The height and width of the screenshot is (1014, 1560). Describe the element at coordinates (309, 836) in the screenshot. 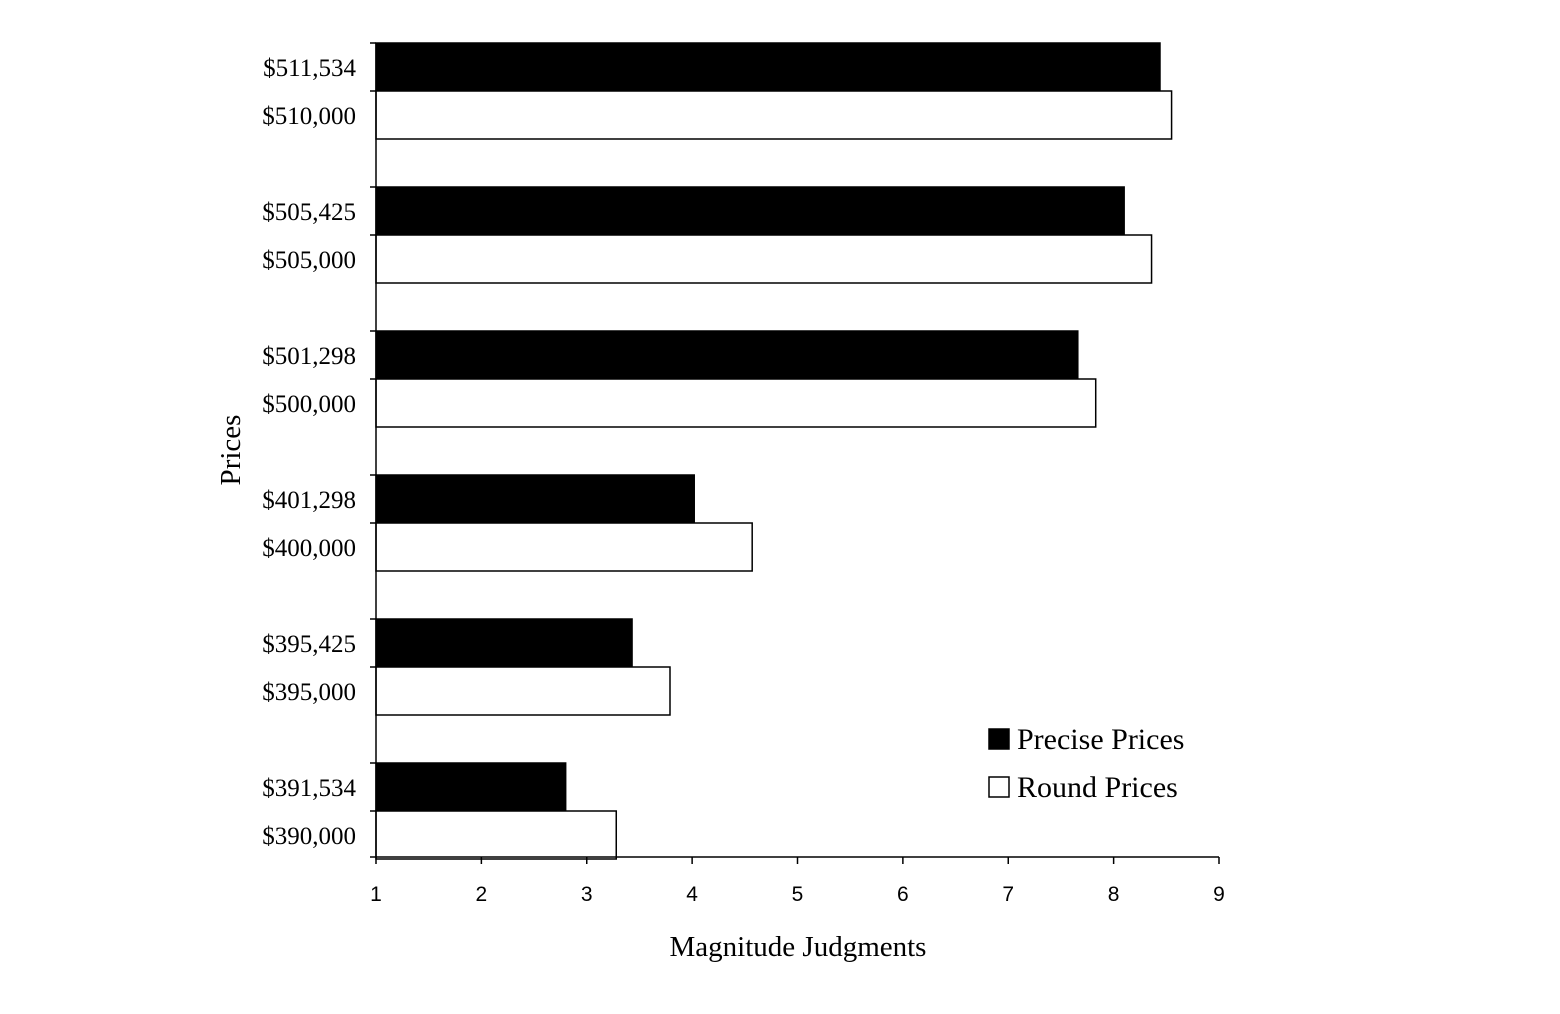

I see `category-label-round-5: $390,000` at that location.